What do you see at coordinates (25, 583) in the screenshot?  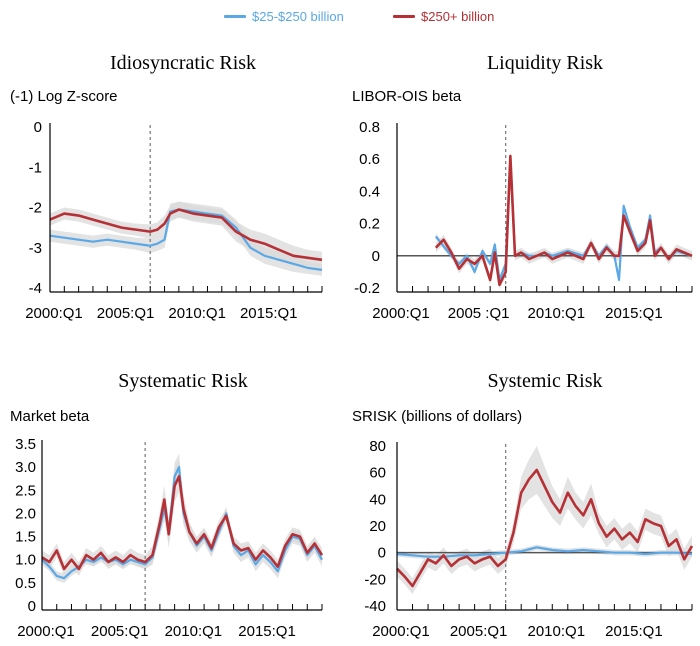 I see `y-tick-label: 0.5` at bounding box center [25, 583].